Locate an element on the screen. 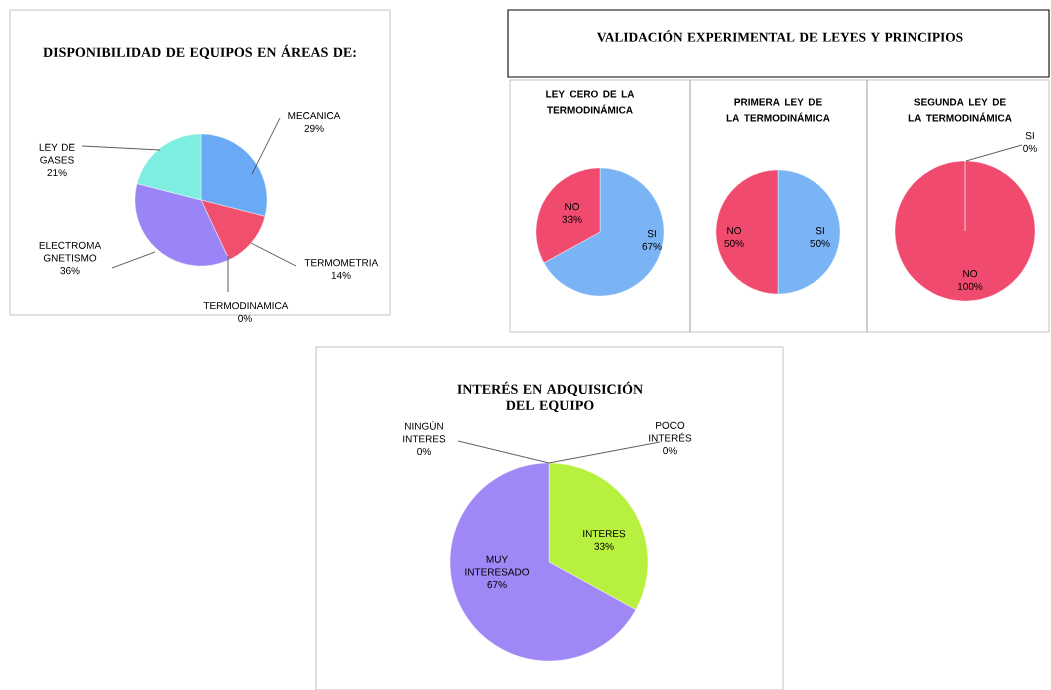 The image size is (1051, 690). category-label: POCO INTERÉS is located at coordinates (670, 431).